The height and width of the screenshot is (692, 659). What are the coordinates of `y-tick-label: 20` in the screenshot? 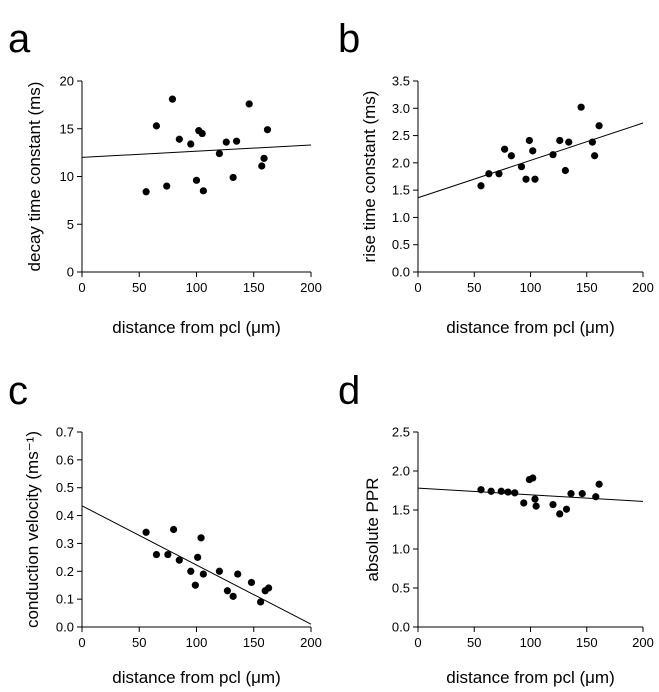 It's located at (67, 81).